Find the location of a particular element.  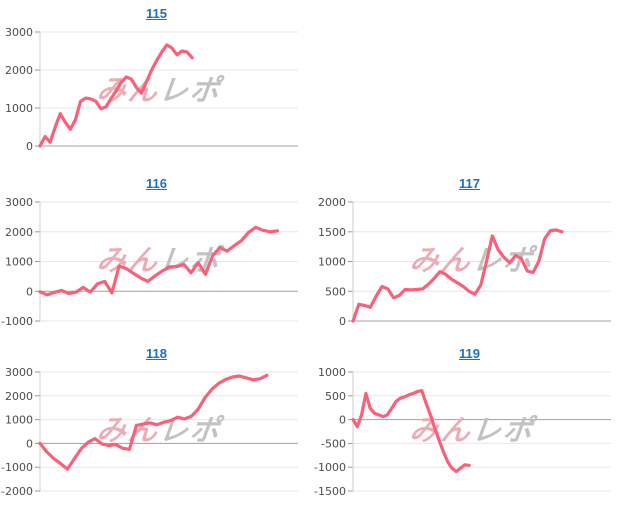

line-chart-115: 3000 2000 1000 0 みんレポ is located at coordinates (151, 89).